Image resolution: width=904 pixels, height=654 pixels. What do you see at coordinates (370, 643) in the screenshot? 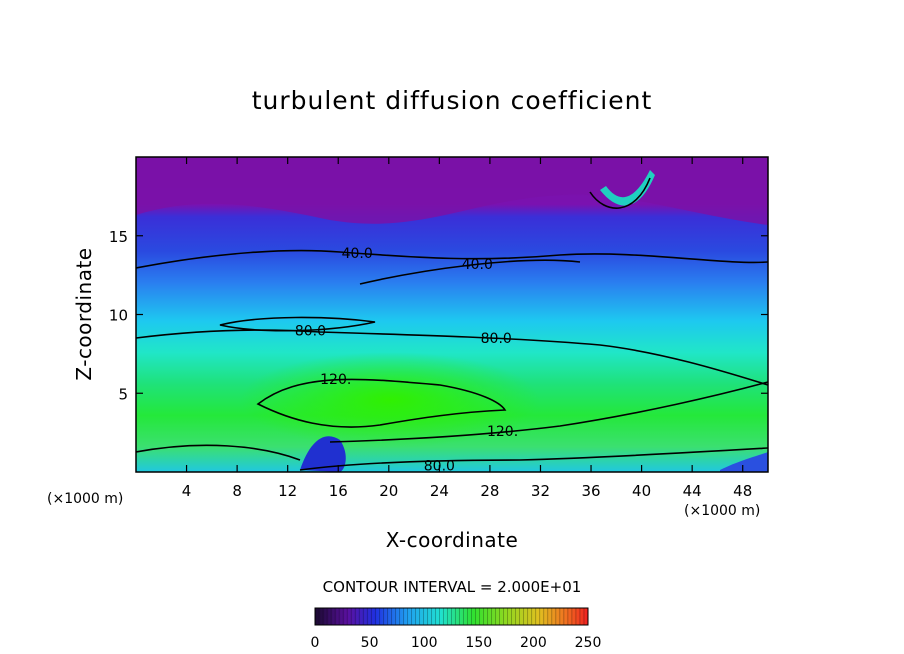
I see `colorbar-tick-label: 50` at bounding box center [370, 643].